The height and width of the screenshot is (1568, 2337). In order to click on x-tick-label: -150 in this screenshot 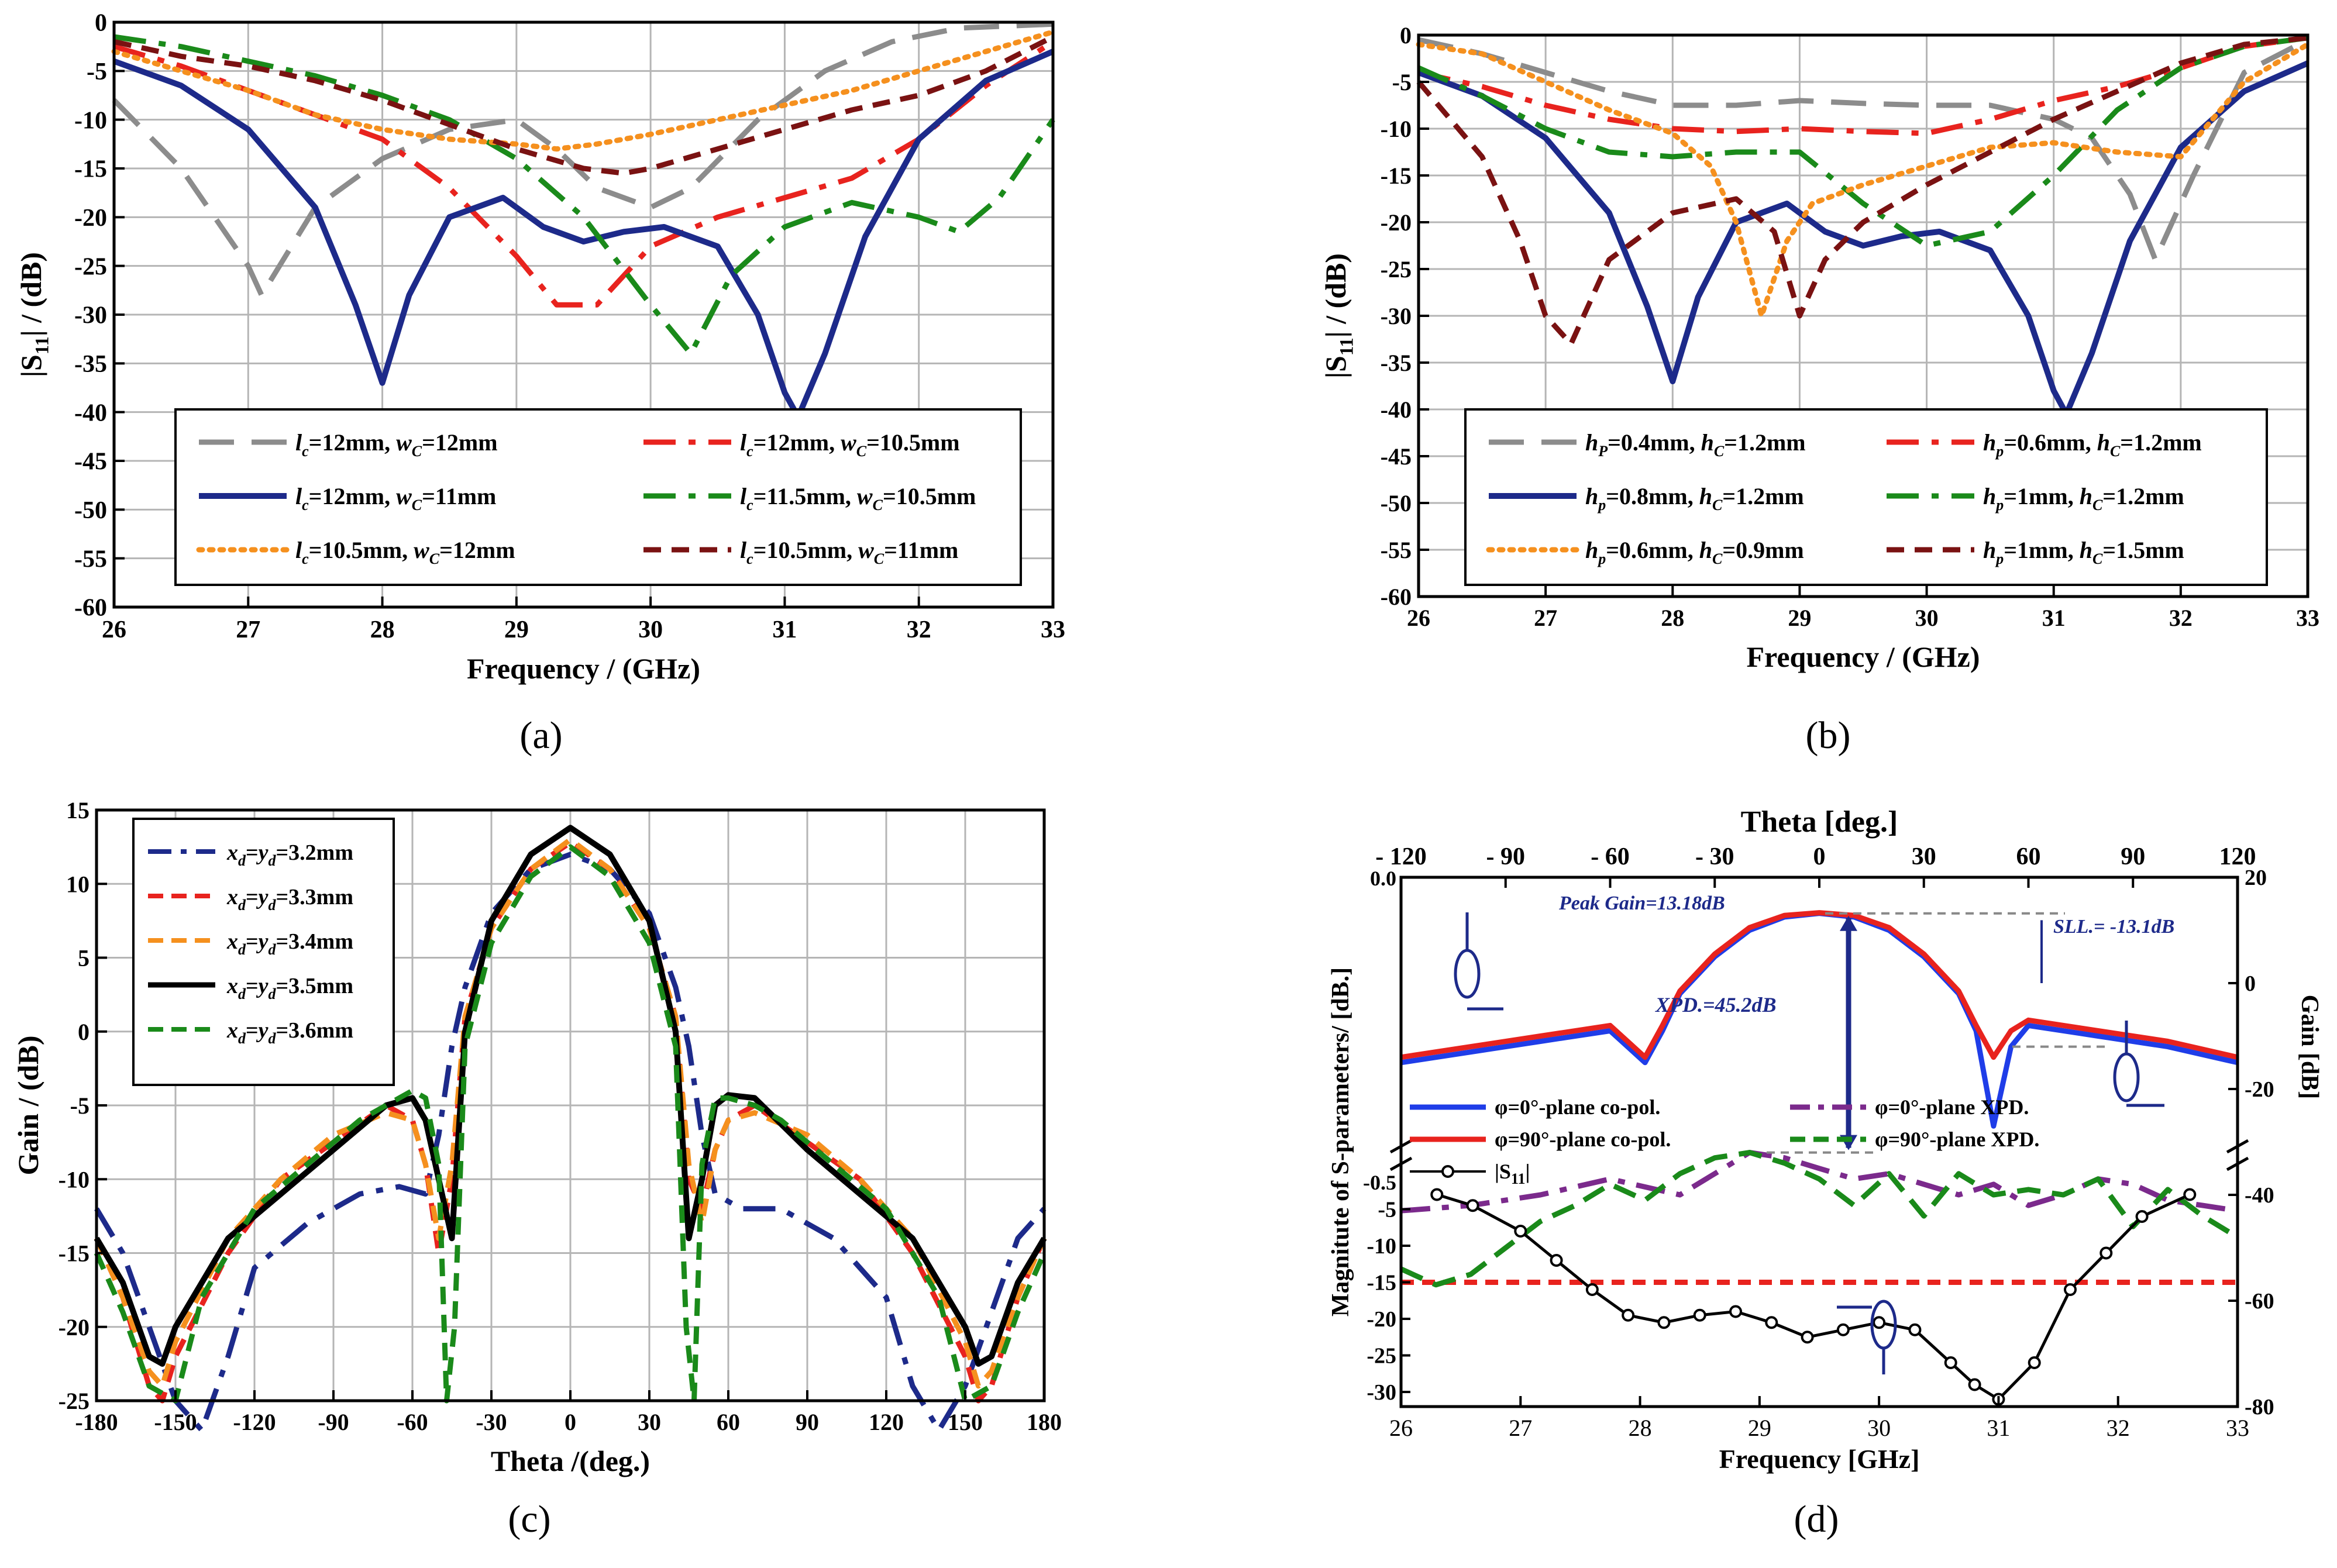, I will do `click(175, 1422)`.